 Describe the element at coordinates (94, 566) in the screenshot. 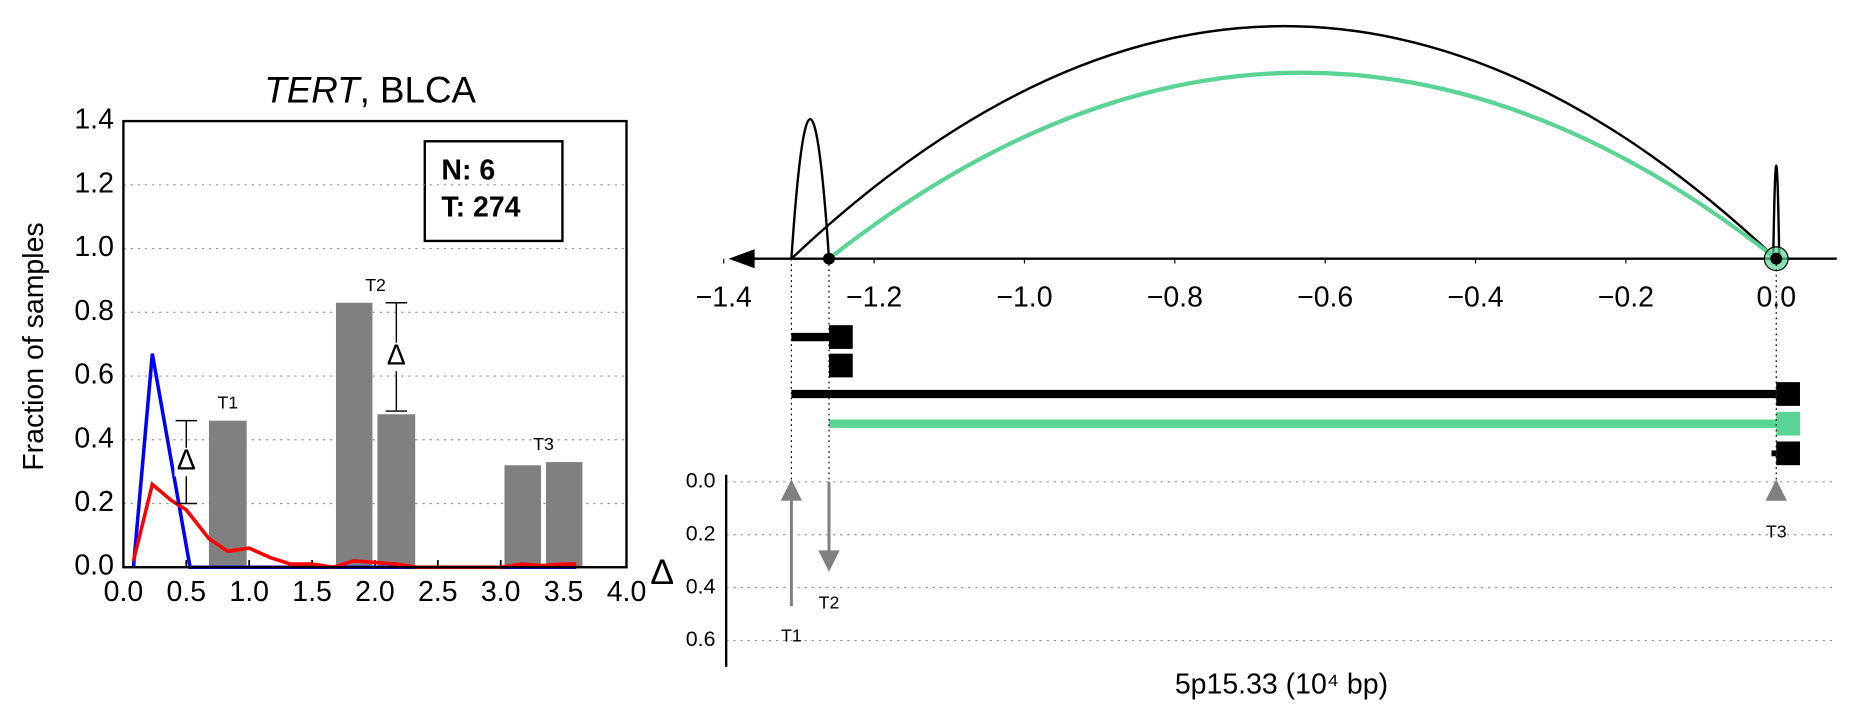

I see `y-tick-label: 0.0` at that location.